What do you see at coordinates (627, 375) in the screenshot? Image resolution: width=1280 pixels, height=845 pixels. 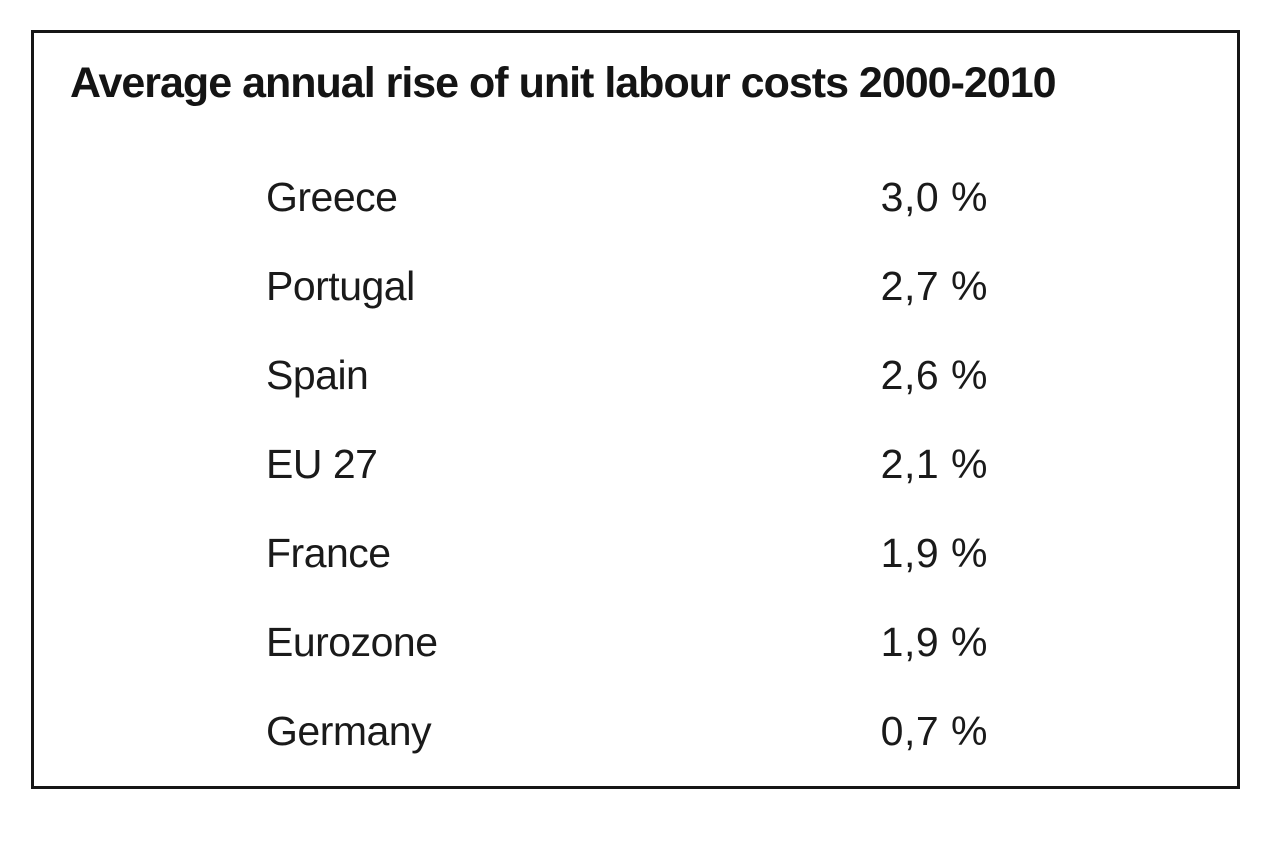 I see `table-row: Spain 2,6 %` at bounding box center [627, 375].